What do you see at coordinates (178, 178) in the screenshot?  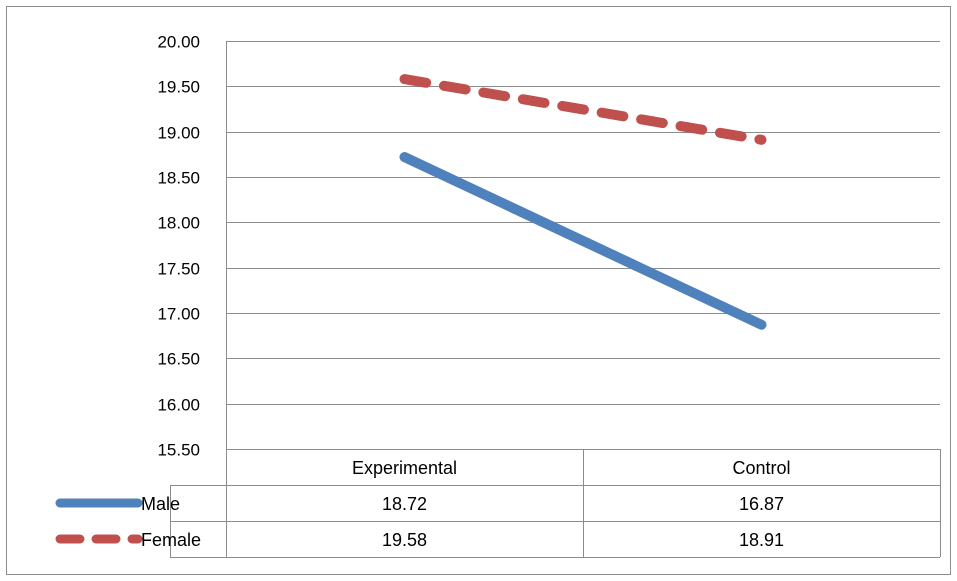 I see `y-tick-label: 18.50` at bounding box center [178, 178].